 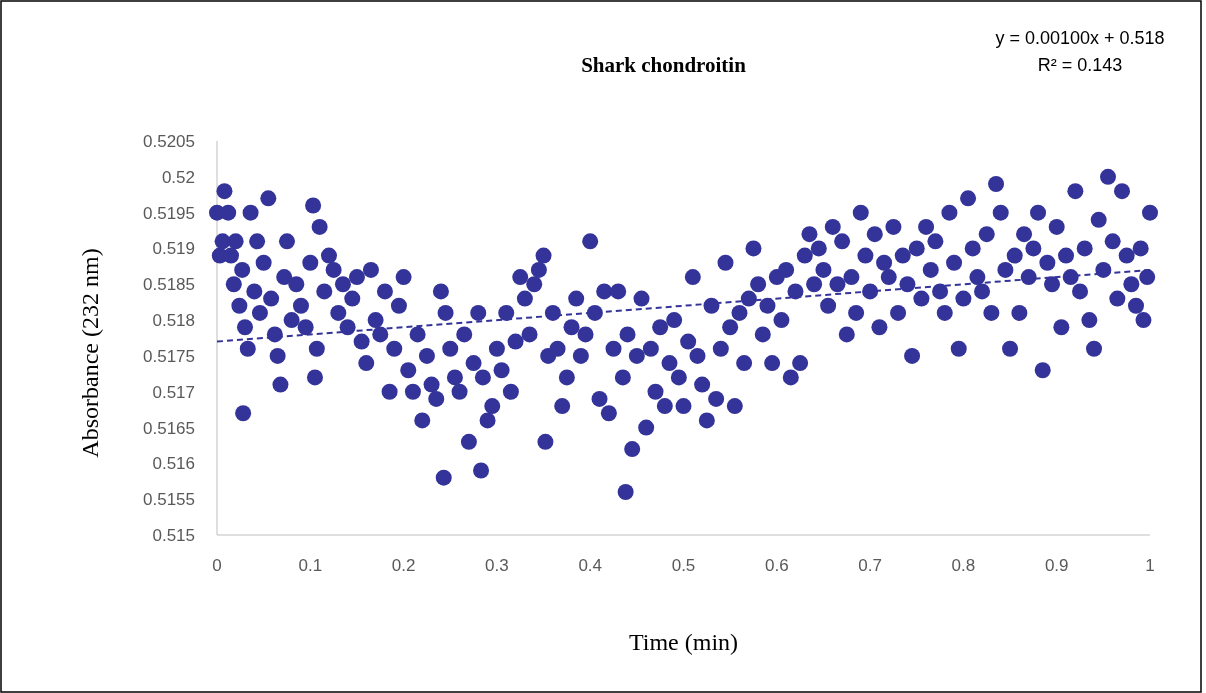 What do you see at coordinates (173, 392) in the screenshot?
I see `y-tick-label: 0.517` at bounding box center [173, 392].